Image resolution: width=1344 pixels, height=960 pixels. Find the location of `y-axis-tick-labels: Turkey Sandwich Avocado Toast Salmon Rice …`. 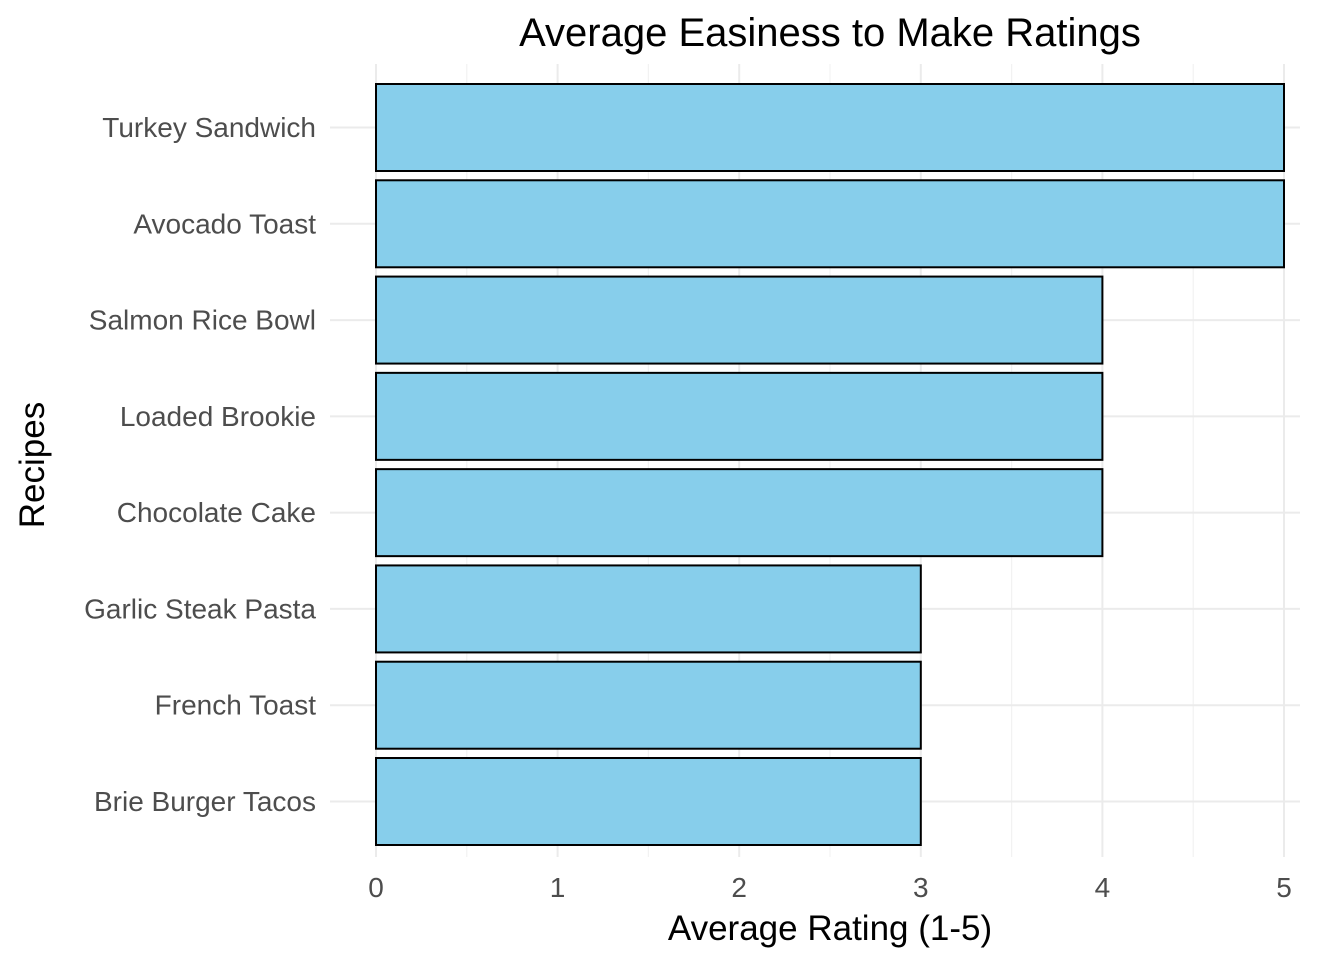

y-axis-tick-labels: Turkey Sandwich Avocado Toast Salmon Rice … is located at coordinates (200, 464).